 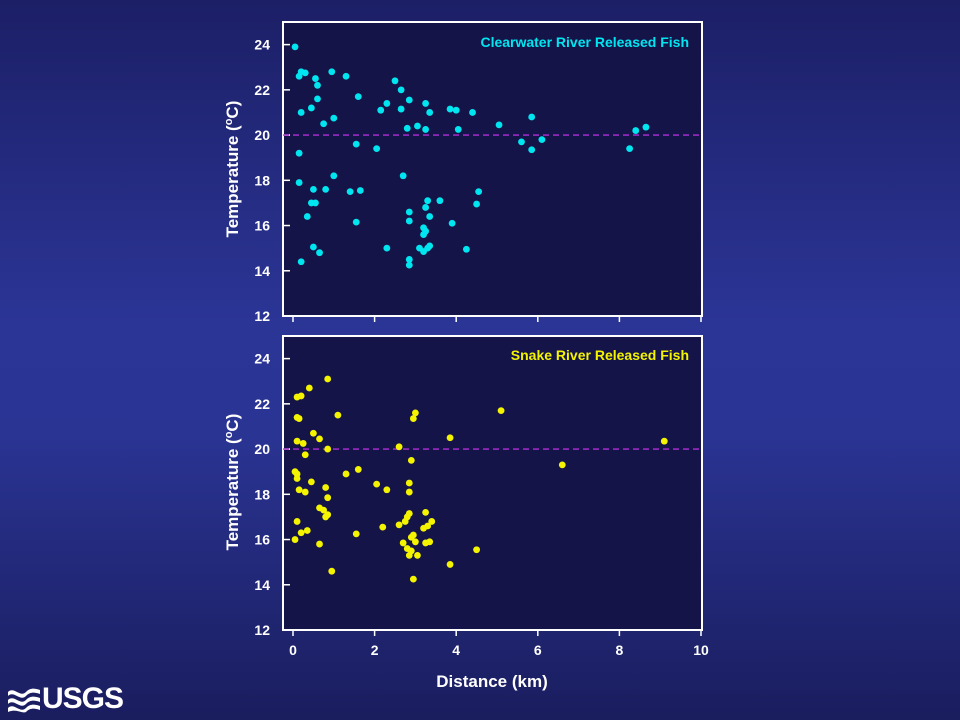 I want to click on snake-title: Snake River Released Fish, so click(x=600, y=355).